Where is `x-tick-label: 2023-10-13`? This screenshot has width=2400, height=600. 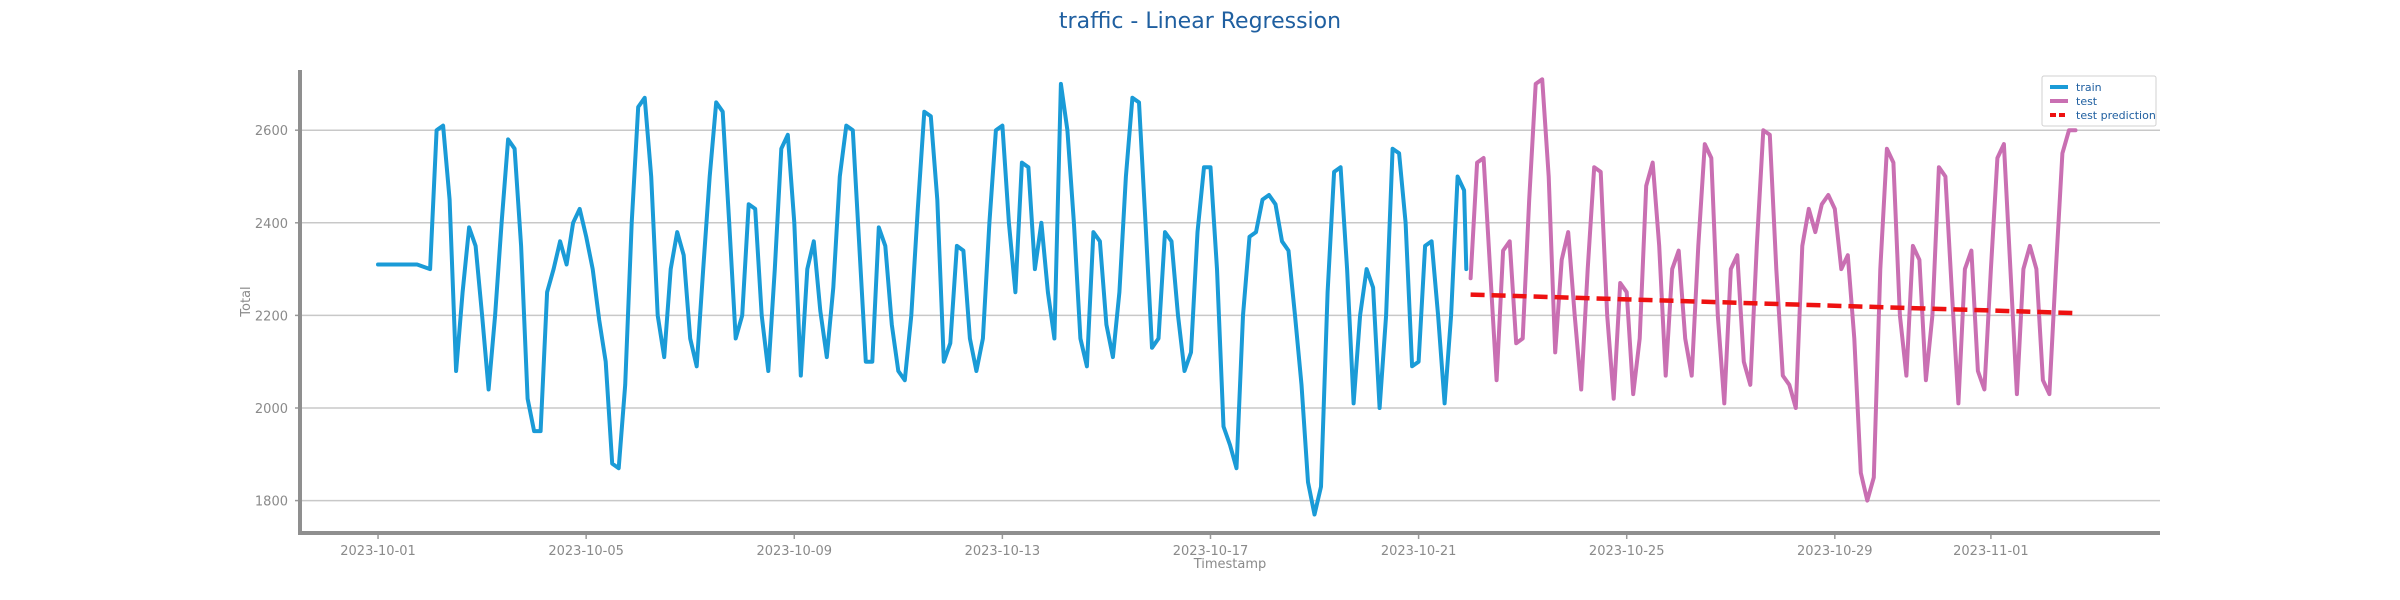 x-tick-label: 2023-10-13 is located at coordinates (1003, 551).